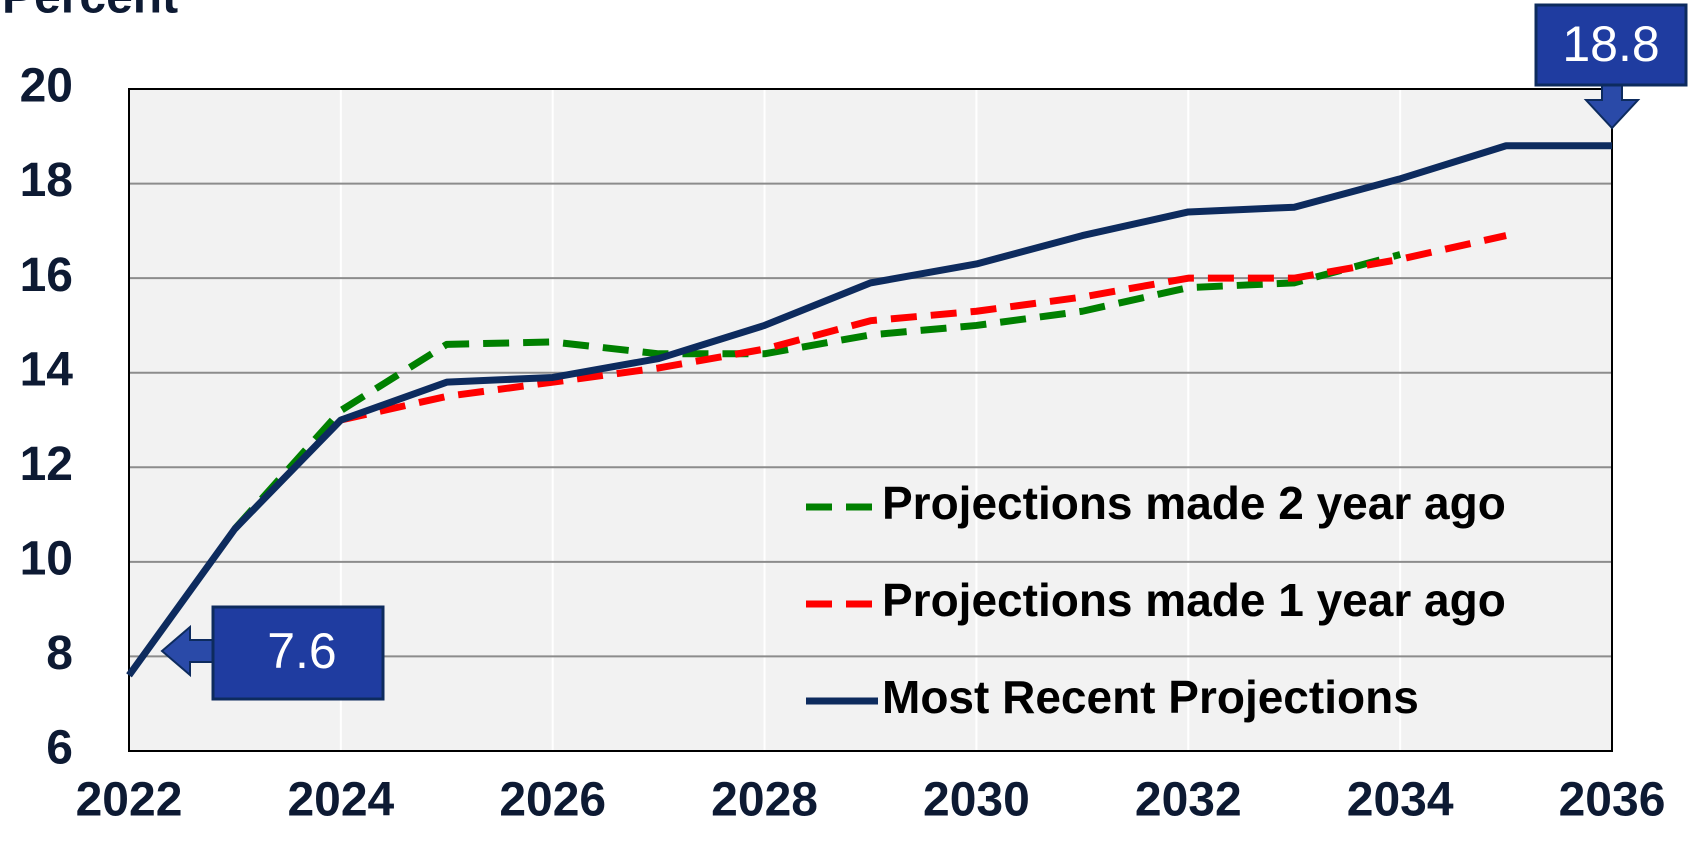 This screenshot has width=1690, height=860. I want to click on y-tick-label: 8, so click(59, 653).